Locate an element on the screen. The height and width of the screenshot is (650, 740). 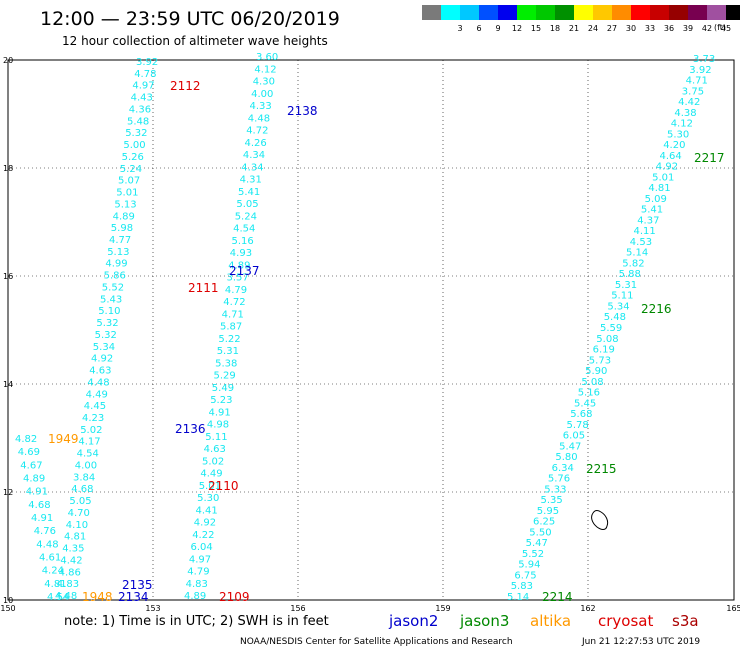
island-outline is located at coordinates (600, 520).